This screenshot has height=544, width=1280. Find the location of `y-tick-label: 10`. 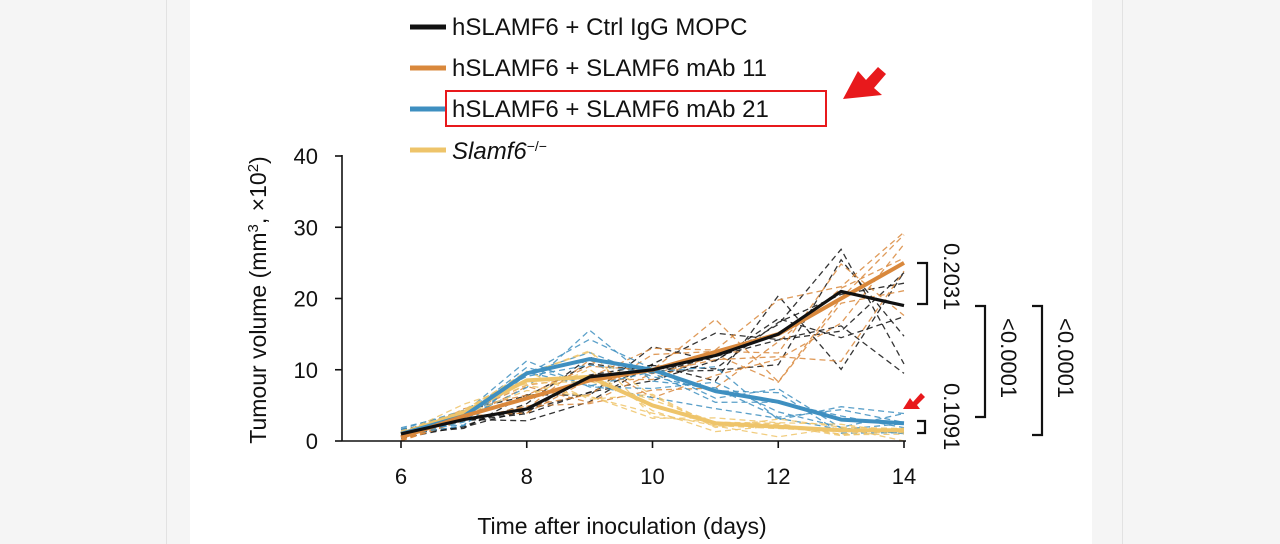

y-tick-label: 10 is located at coordinates (306, 370).